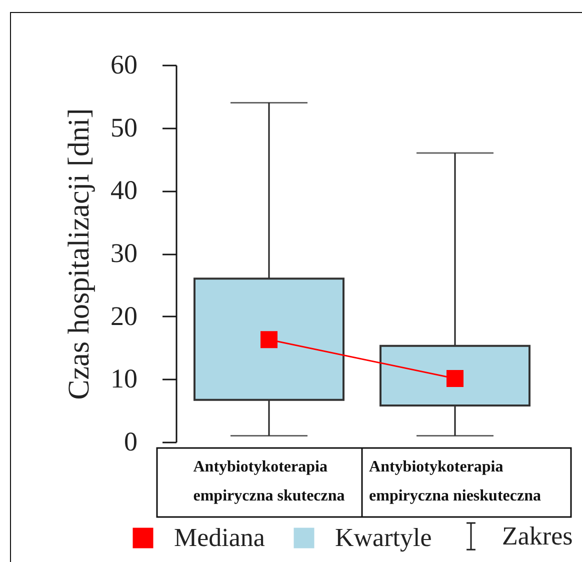  Describe the element at coordinates (124, 65) in the screenshot. I see `y-tick-label: 60` at that location.